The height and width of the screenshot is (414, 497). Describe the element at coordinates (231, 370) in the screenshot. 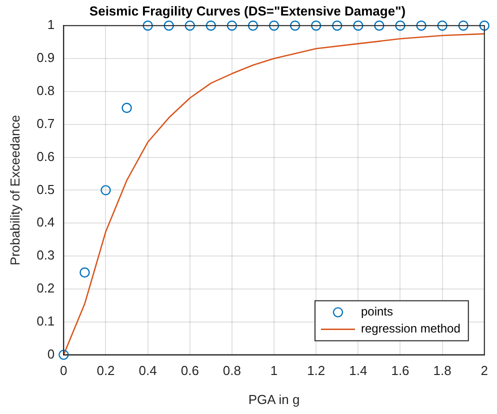

I see `x-tick-label: 0.8` at that location.